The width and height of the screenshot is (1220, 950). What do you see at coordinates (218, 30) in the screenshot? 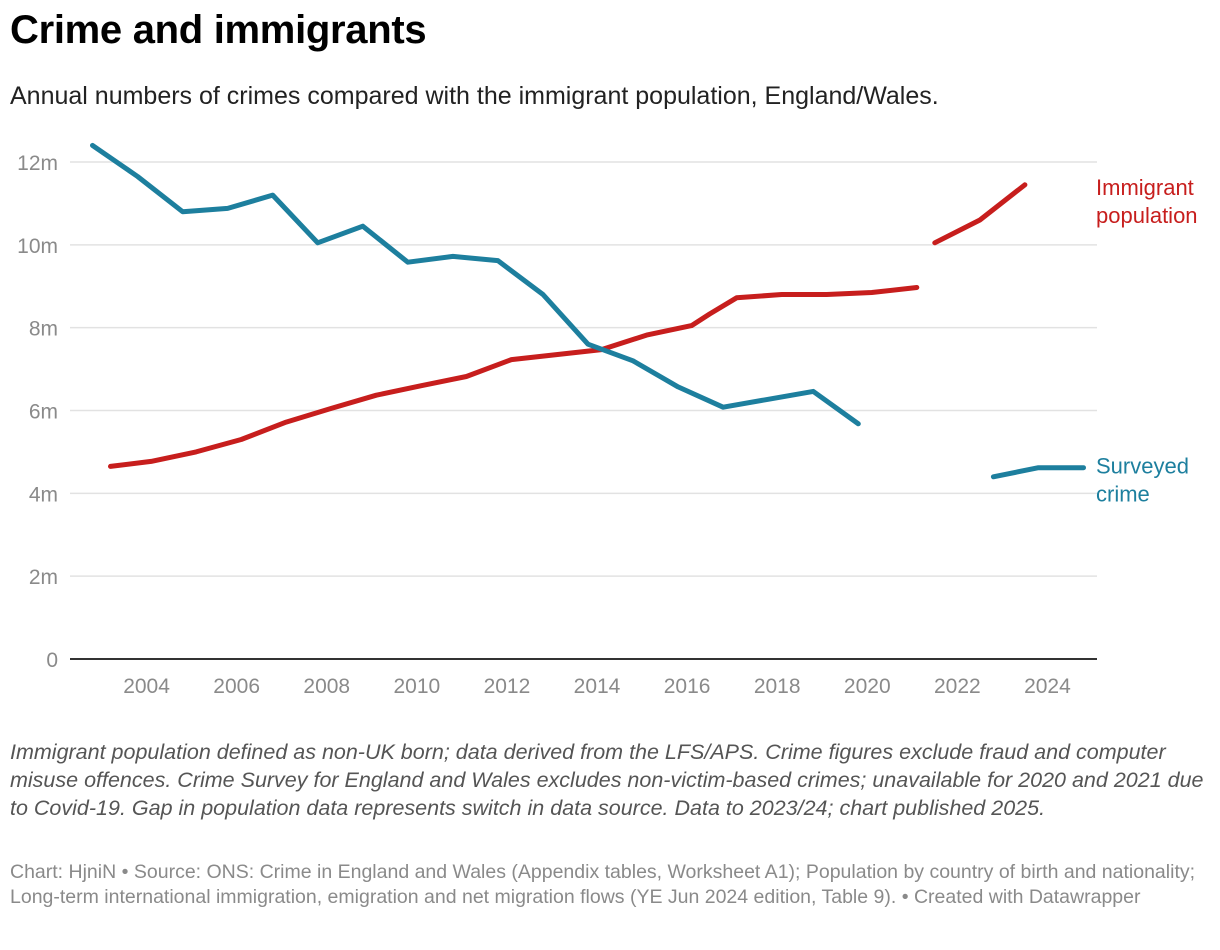
I see `chart-title: Crime and immigrants` at bounding box center [218, 30].